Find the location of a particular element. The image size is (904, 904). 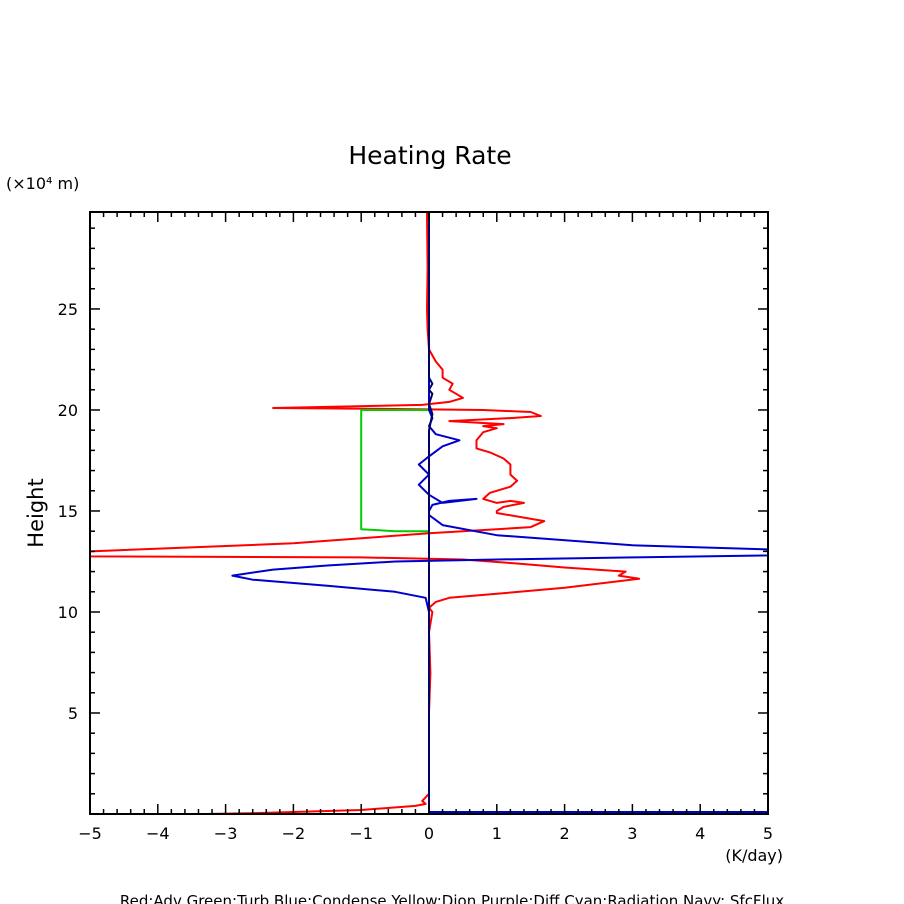

y-tick-label: 25 is located at coordinates (68, 309).